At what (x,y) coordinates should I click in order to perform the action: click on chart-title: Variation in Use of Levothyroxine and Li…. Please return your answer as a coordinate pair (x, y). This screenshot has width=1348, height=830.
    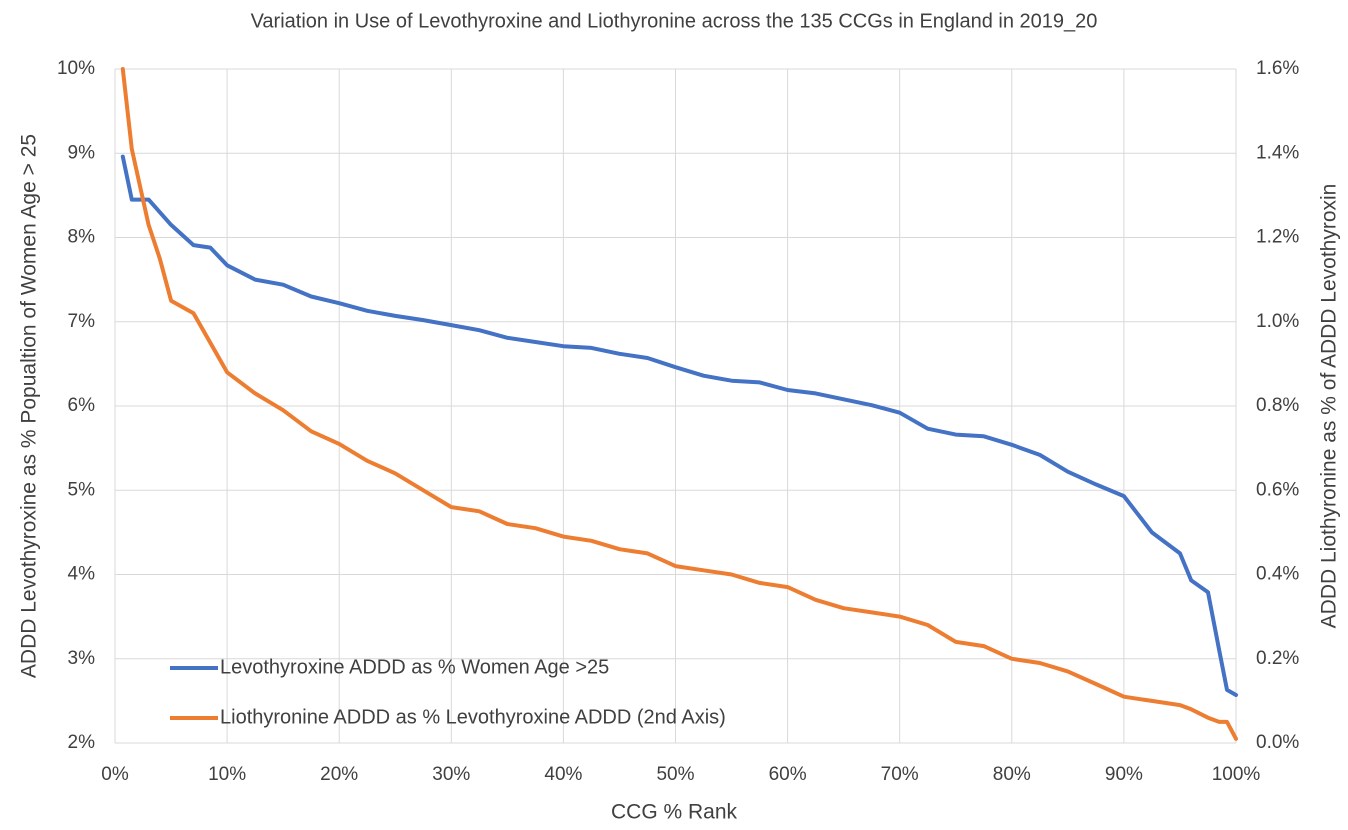
    Looking at the image, I should click on (674, 21).